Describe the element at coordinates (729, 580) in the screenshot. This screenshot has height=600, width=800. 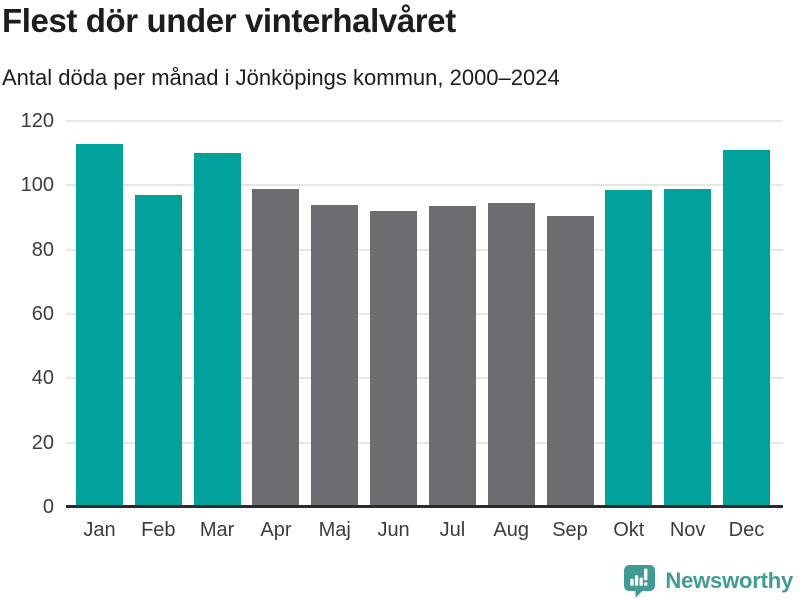
I see `newsworthy-wordmark: Newsworthy` at that location.